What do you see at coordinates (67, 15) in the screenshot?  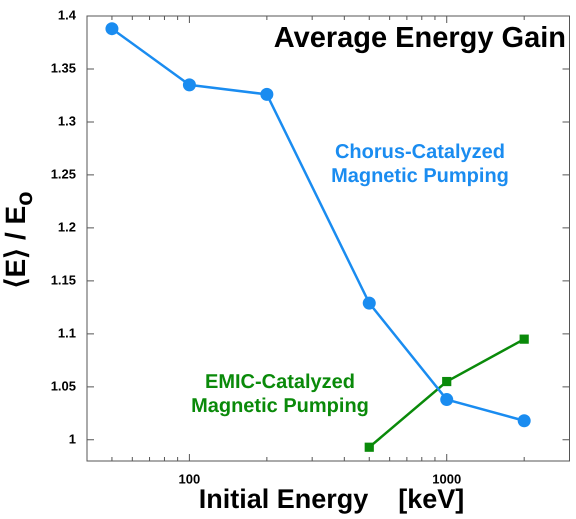 I see `y-tick-label: 1.4` at bounding box center [67, 15].